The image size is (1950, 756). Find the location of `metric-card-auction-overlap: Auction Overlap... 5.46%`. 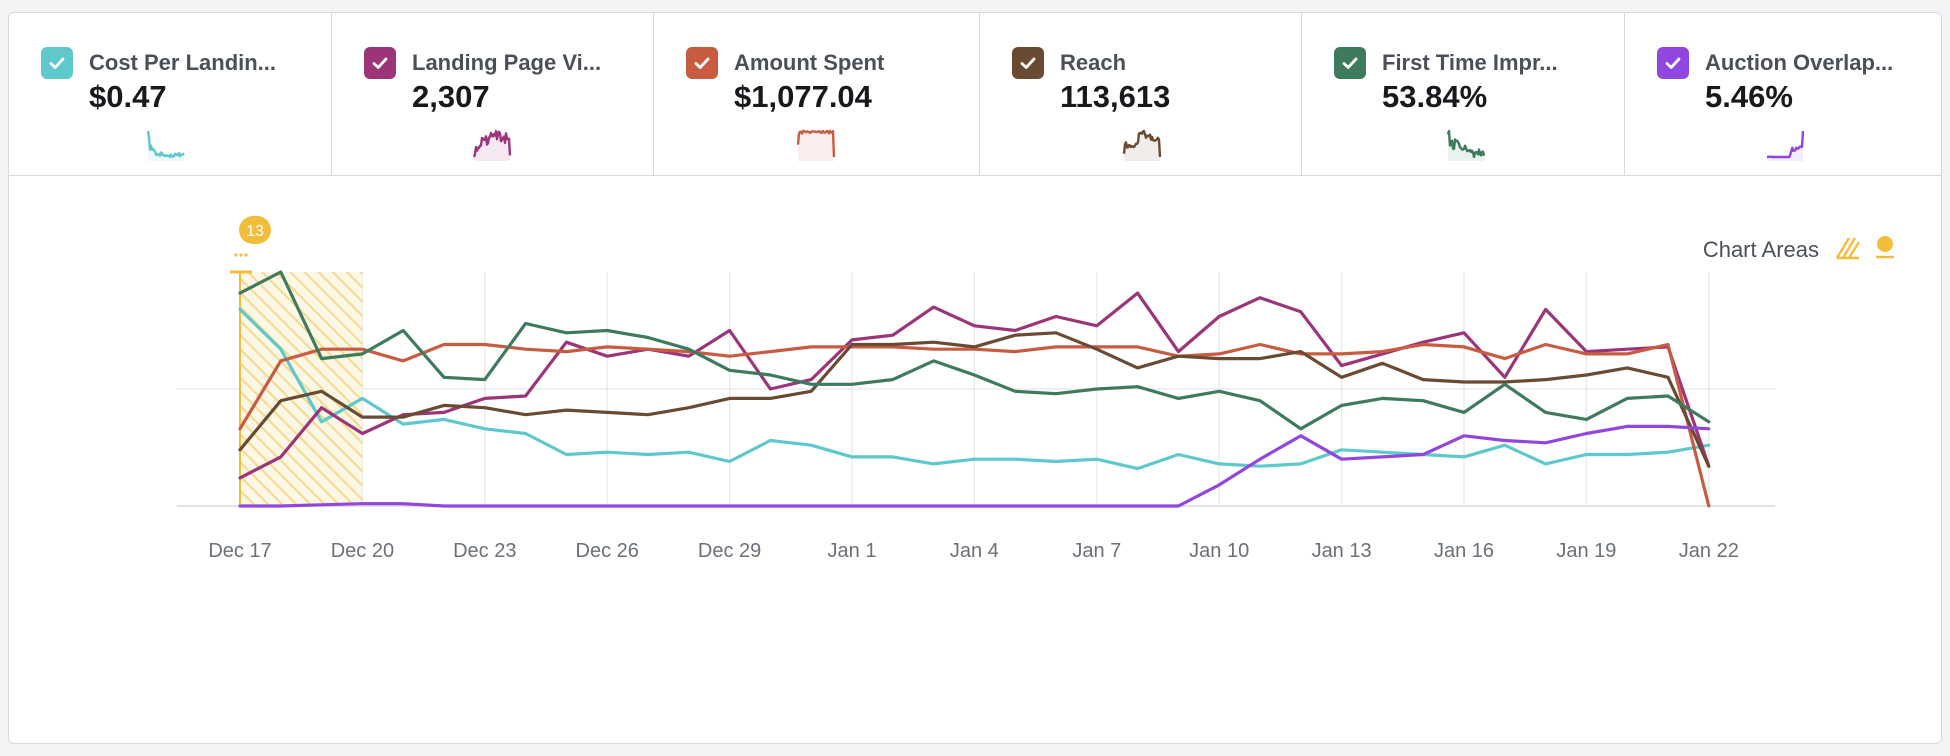

metric-card-auction-overlap: Auction Overlap... 5.46% is located at coordinates (1783, 94).